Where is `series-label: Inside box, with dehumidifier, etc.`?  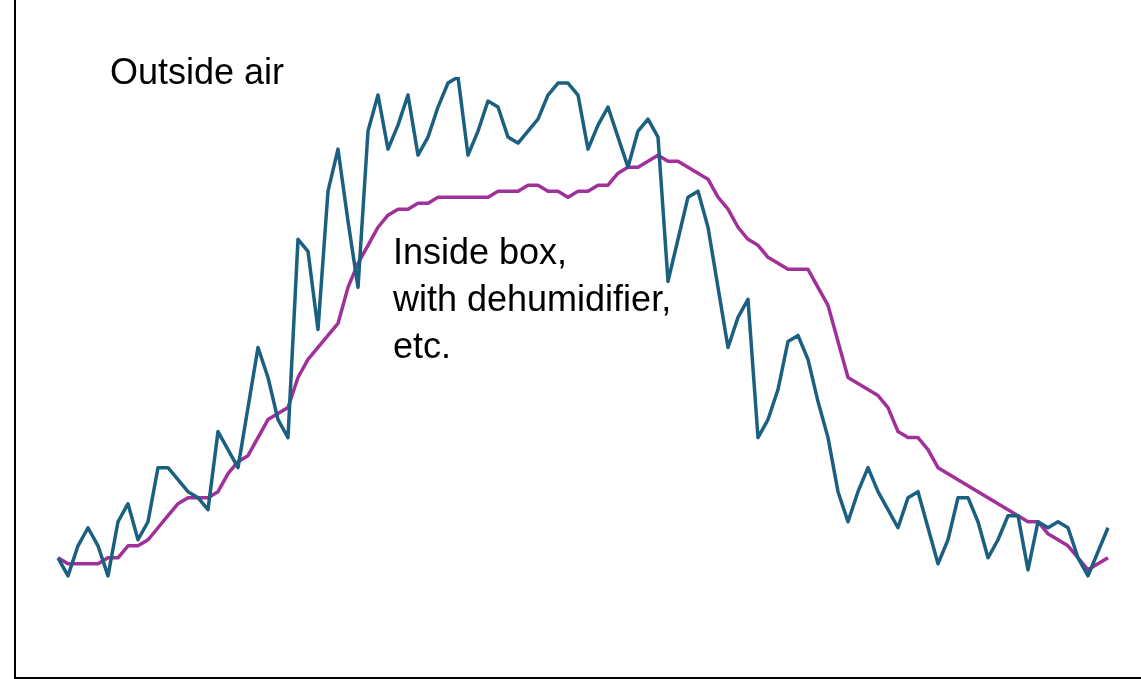 series-label: Inside box, with dehumidifier, etc. is located at coordinates (532, 299).